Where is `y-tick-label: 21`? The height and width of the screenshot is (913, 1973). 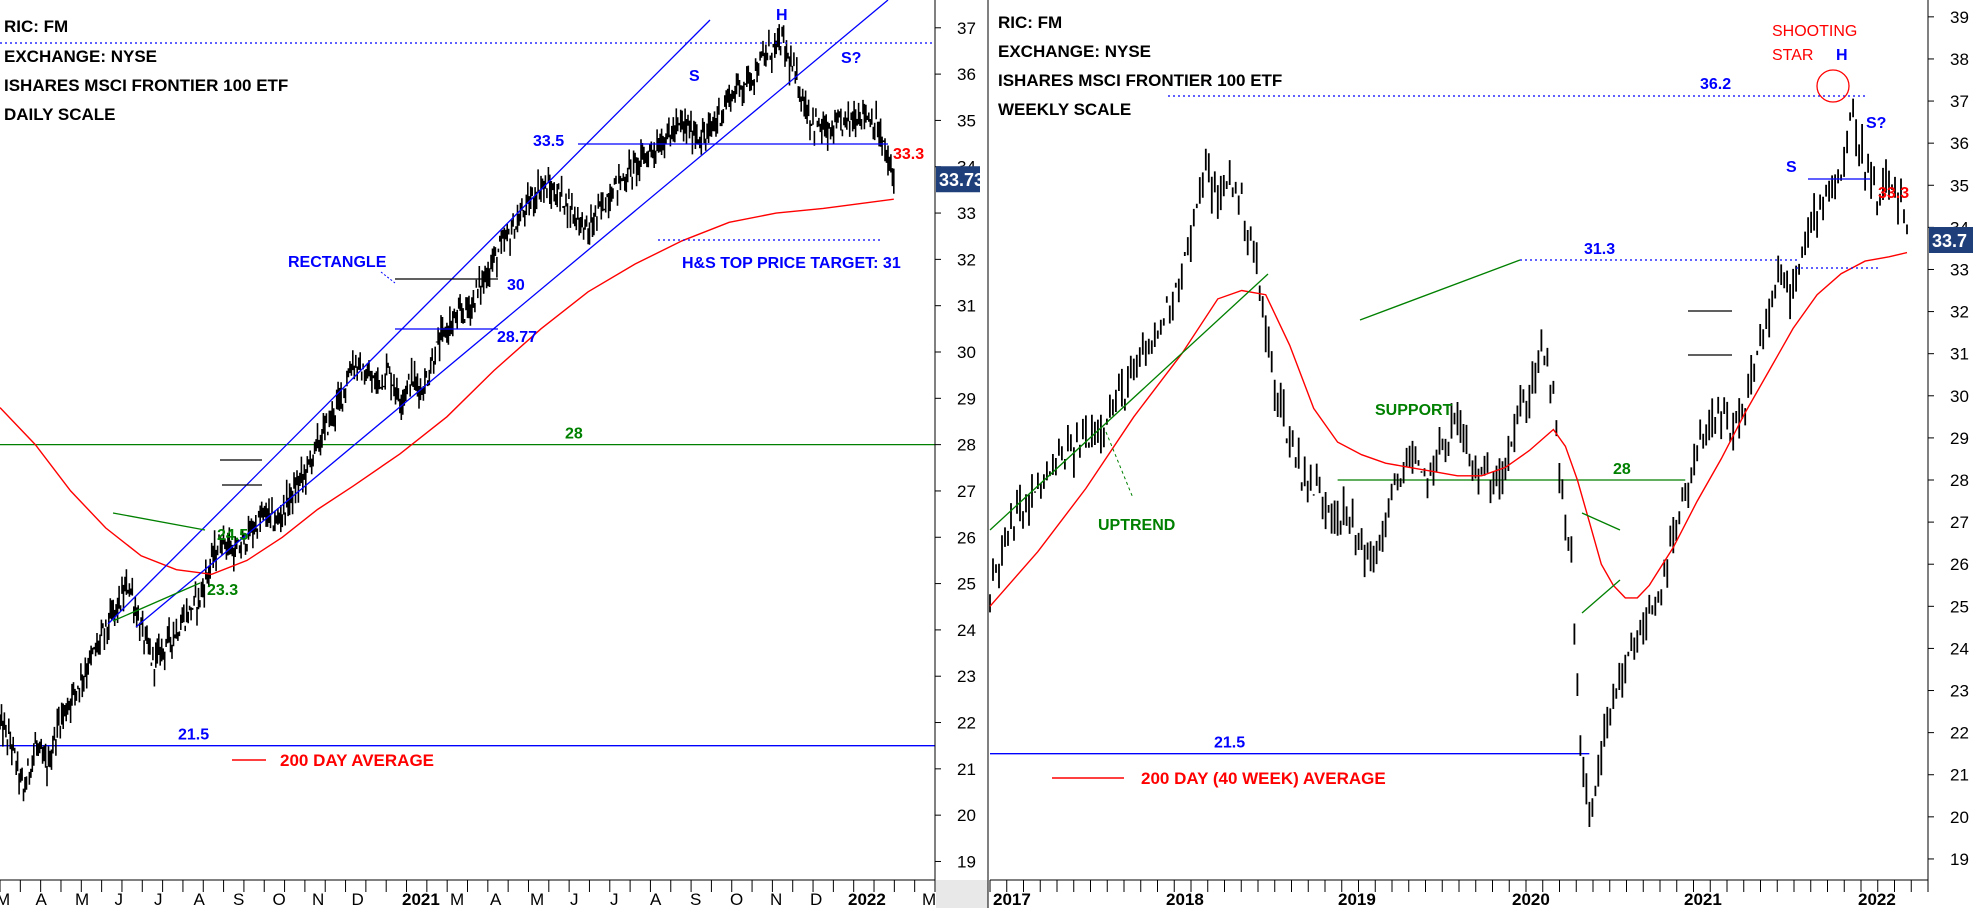
y-tick-label: 21 is located at coordinates (1959, 775).